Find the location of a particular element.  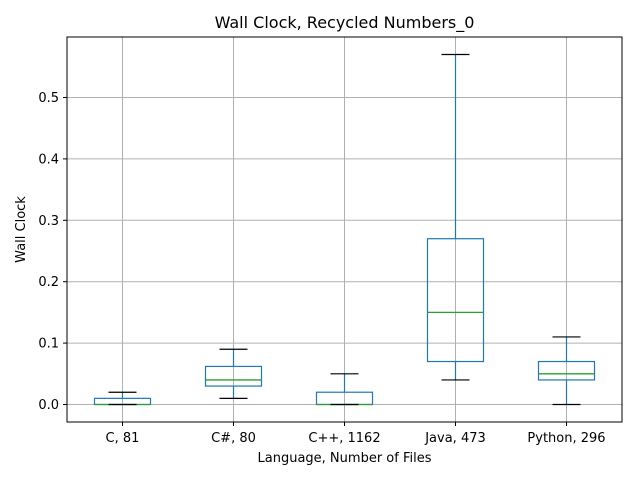

x-tick-label: C, 81 is located at coordinates (123, 438).